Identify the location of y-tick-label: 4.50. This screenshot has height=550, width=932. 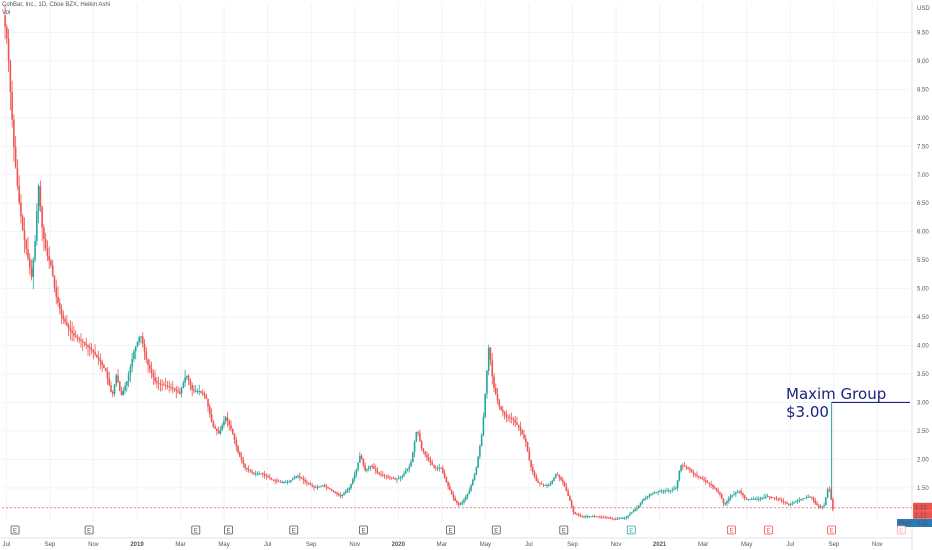
(923, 318).